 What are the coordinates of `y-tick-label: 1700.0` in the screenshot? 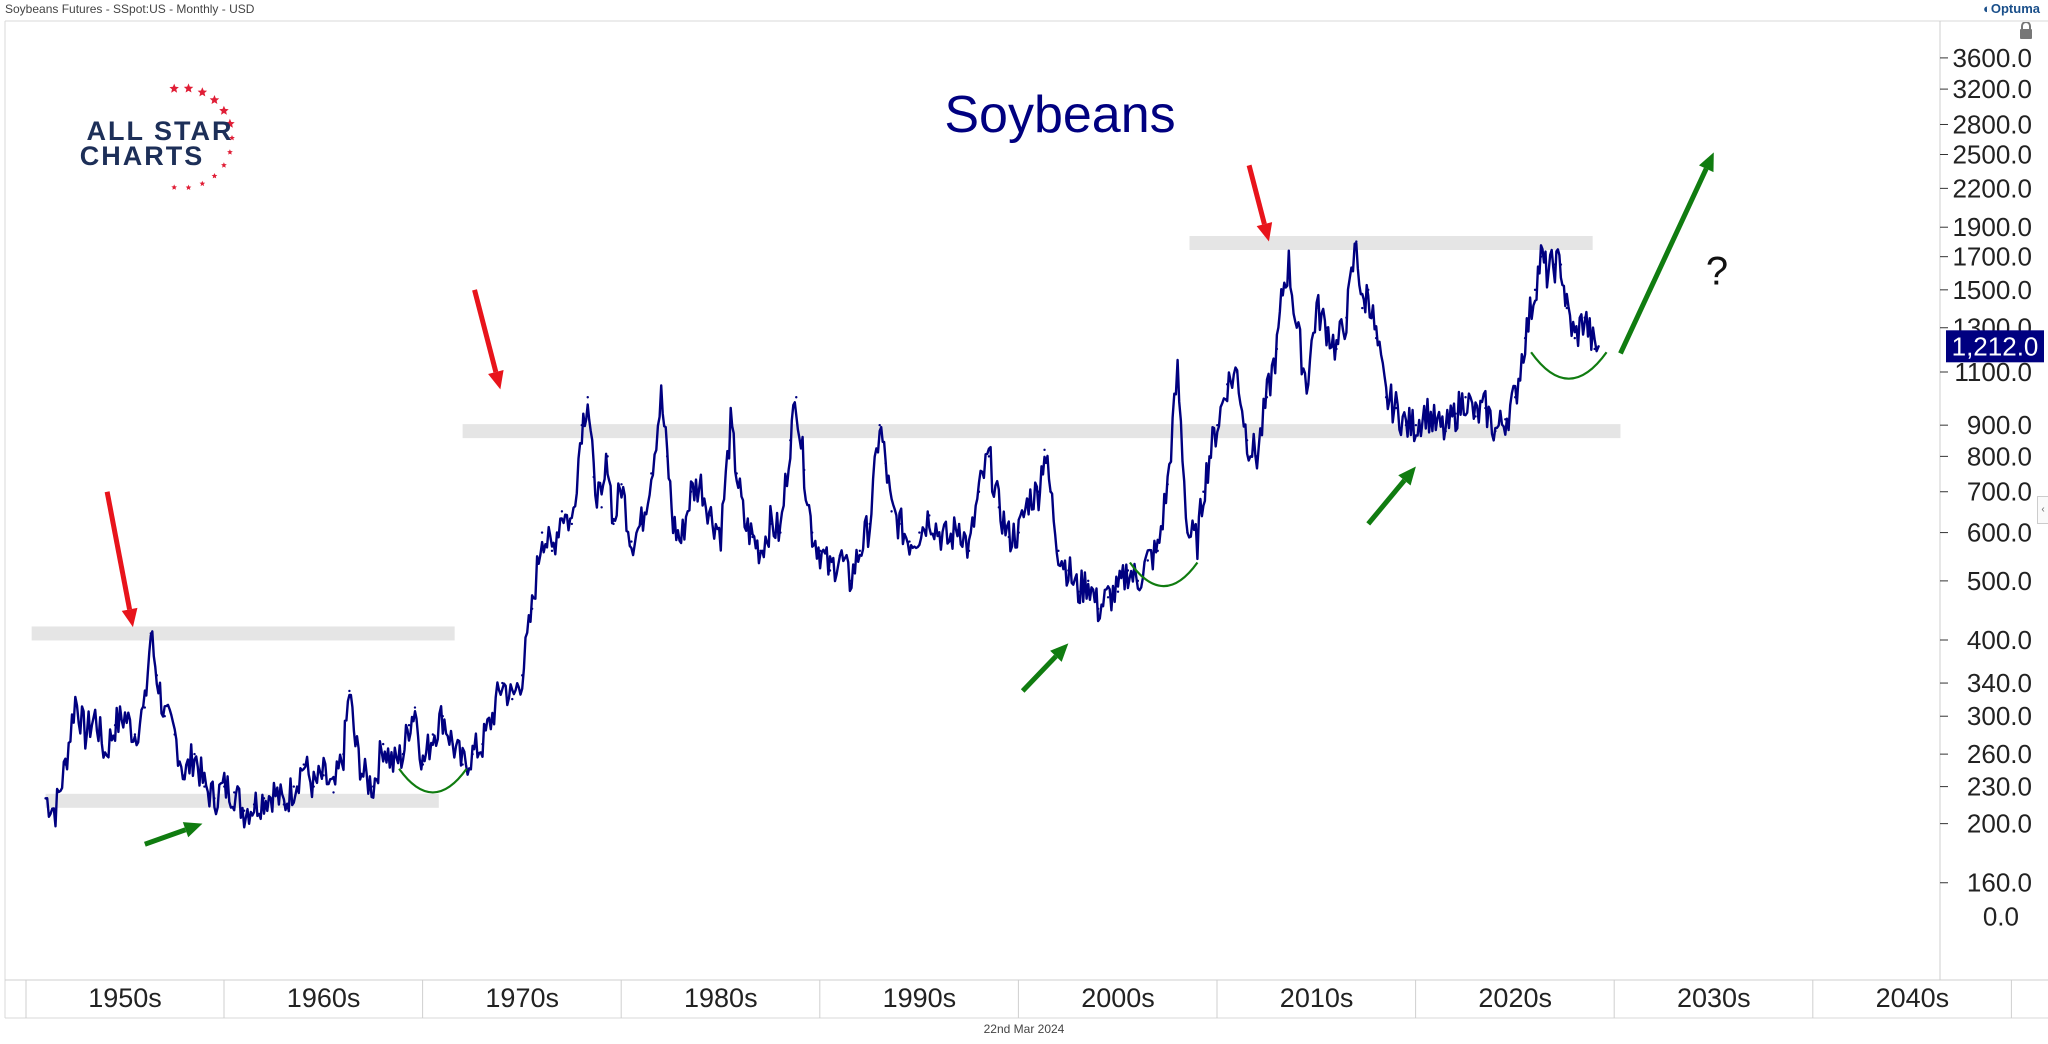 It's located at (1992, 257).